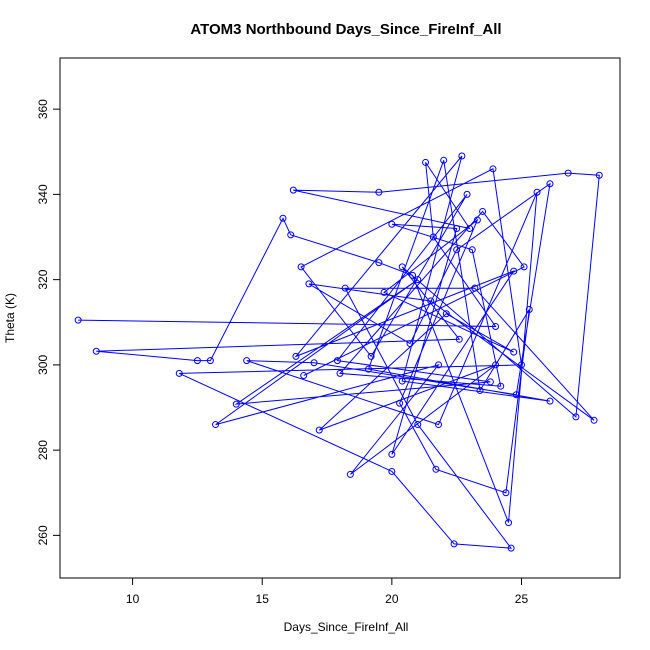 This screenshot has height=650, width=650. I want to click on chart-title: ATOM3 Northbound Days_Since_FireInf_All, so click(345, 29).